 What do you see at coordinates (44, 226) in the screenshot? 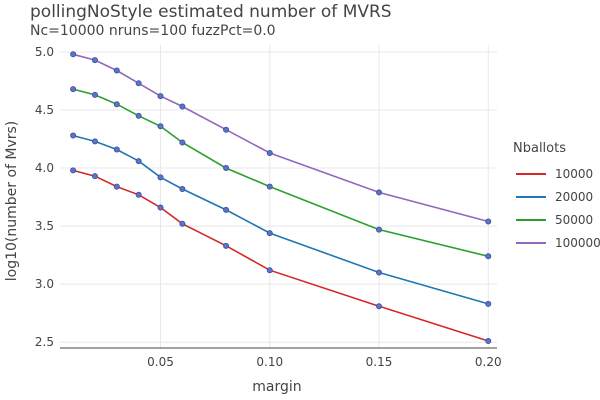
I see `y-tick-label: 3.5` at bounding box center [44, 226].